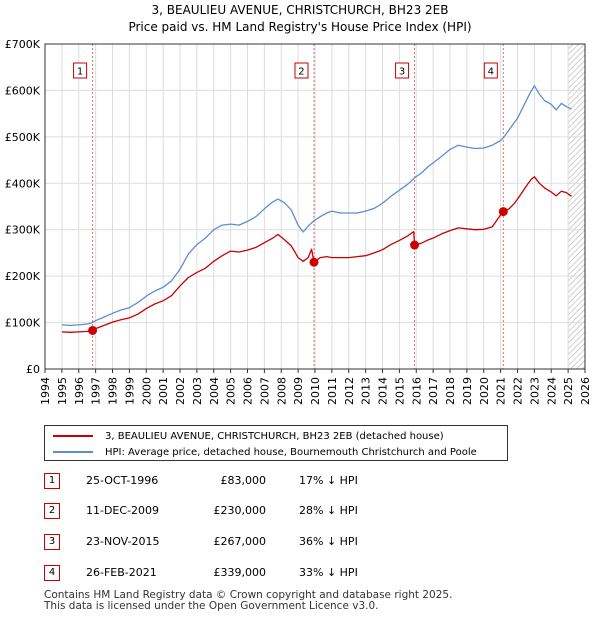 This screenshot has height=620, width=600. I want to click on x-tick-label: 2020, so click(484, 391).